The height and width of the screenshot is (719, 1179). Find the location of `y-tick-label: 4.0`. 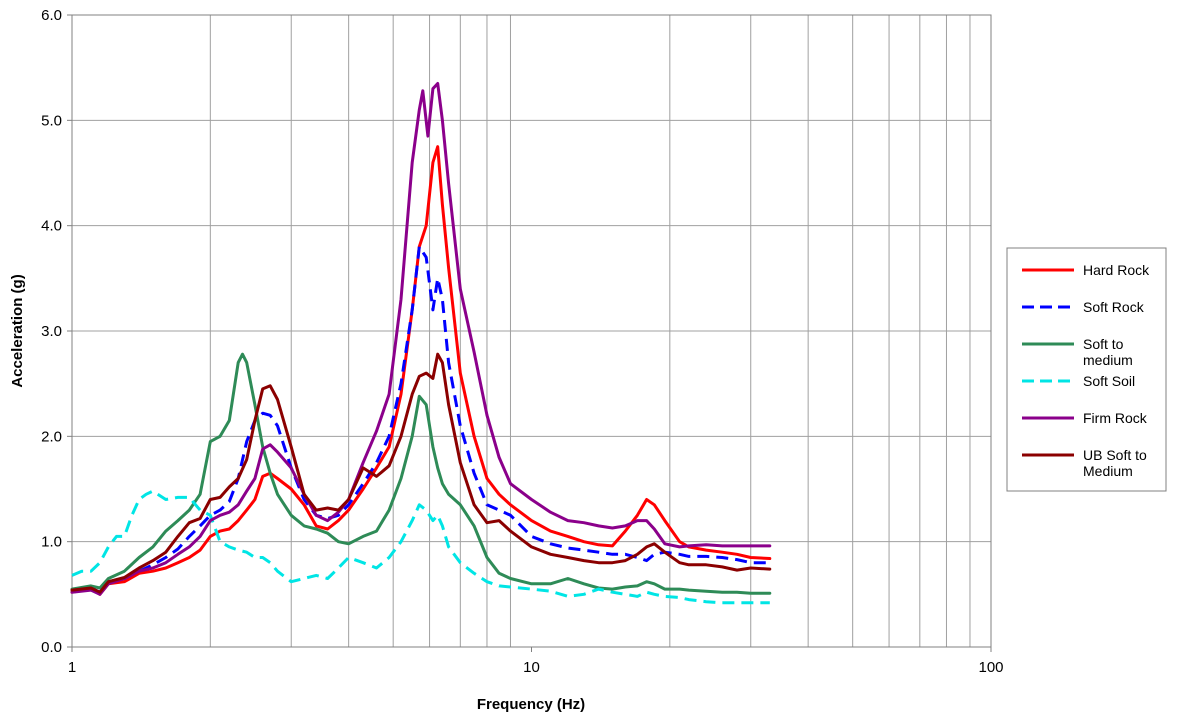

y-tick-label: 4.0 is located at coordinates (51, 226).